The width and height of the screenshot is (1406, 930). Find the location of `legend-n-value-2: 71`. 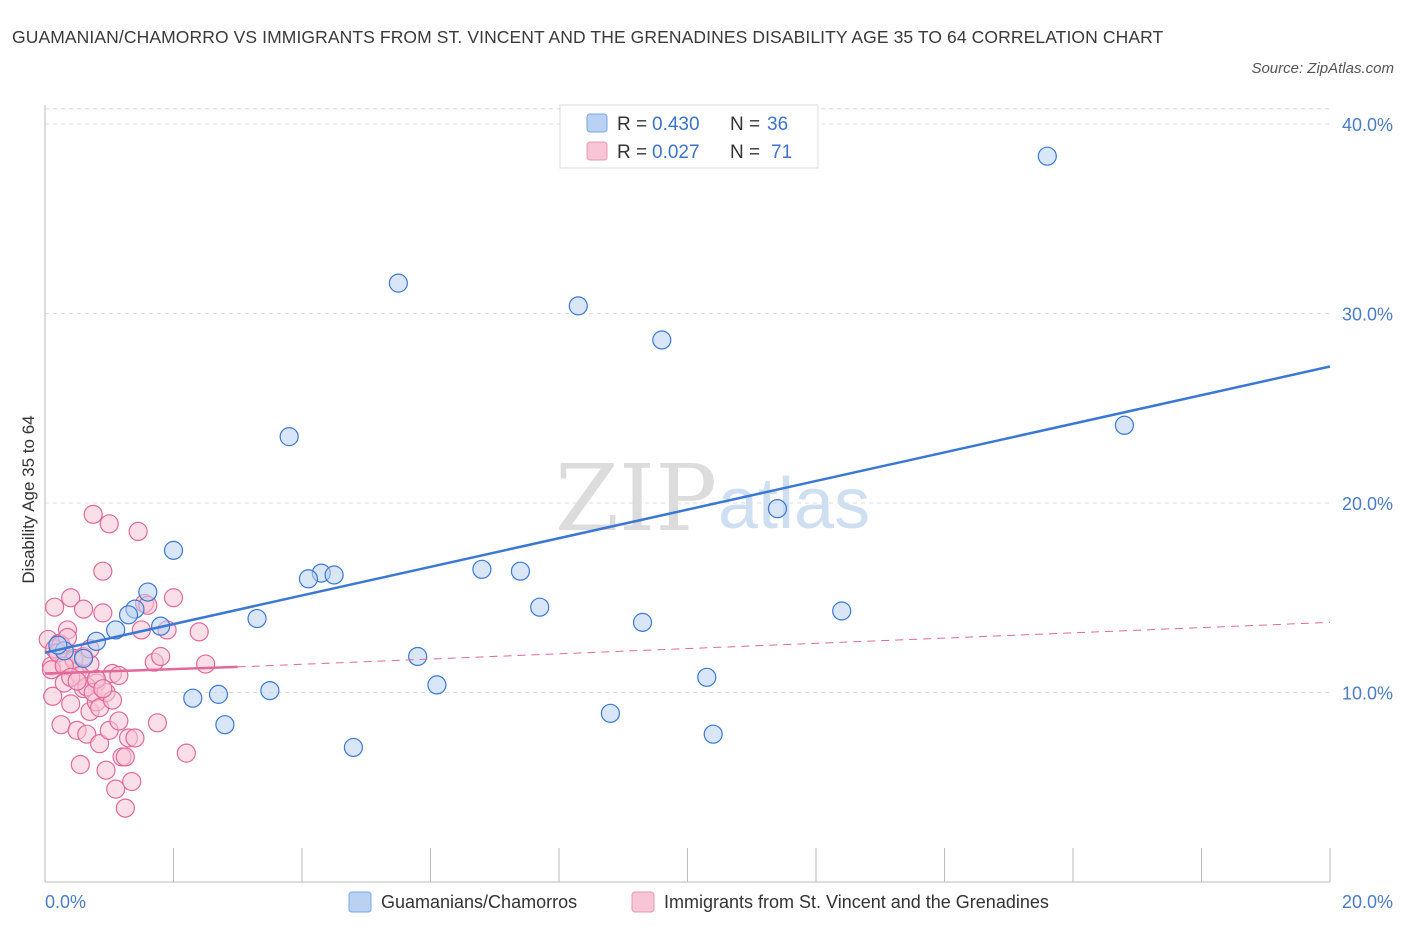

legend-n-value-2: 71 is located at coordinates (781, 152).